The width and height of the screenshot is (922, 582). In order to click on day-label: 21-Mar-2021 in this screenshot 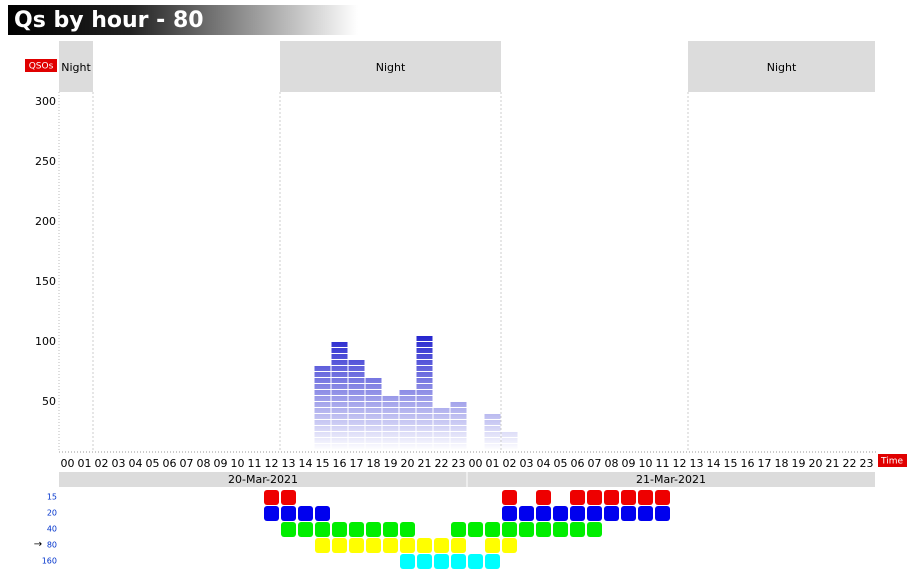, I will do `click(671, 479)`.